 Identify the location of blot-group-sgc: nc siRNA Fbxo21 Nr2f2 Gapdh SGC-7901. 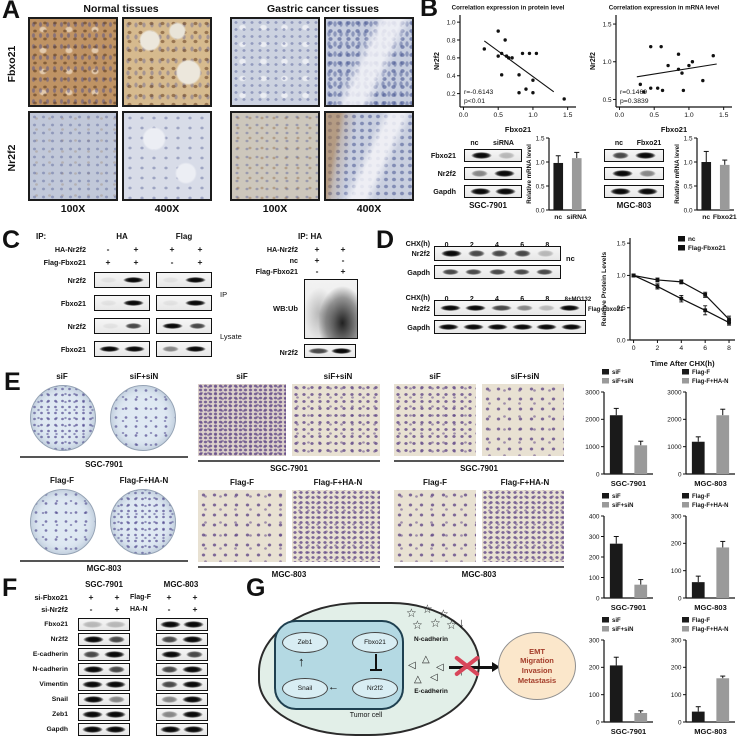
(473, 175).